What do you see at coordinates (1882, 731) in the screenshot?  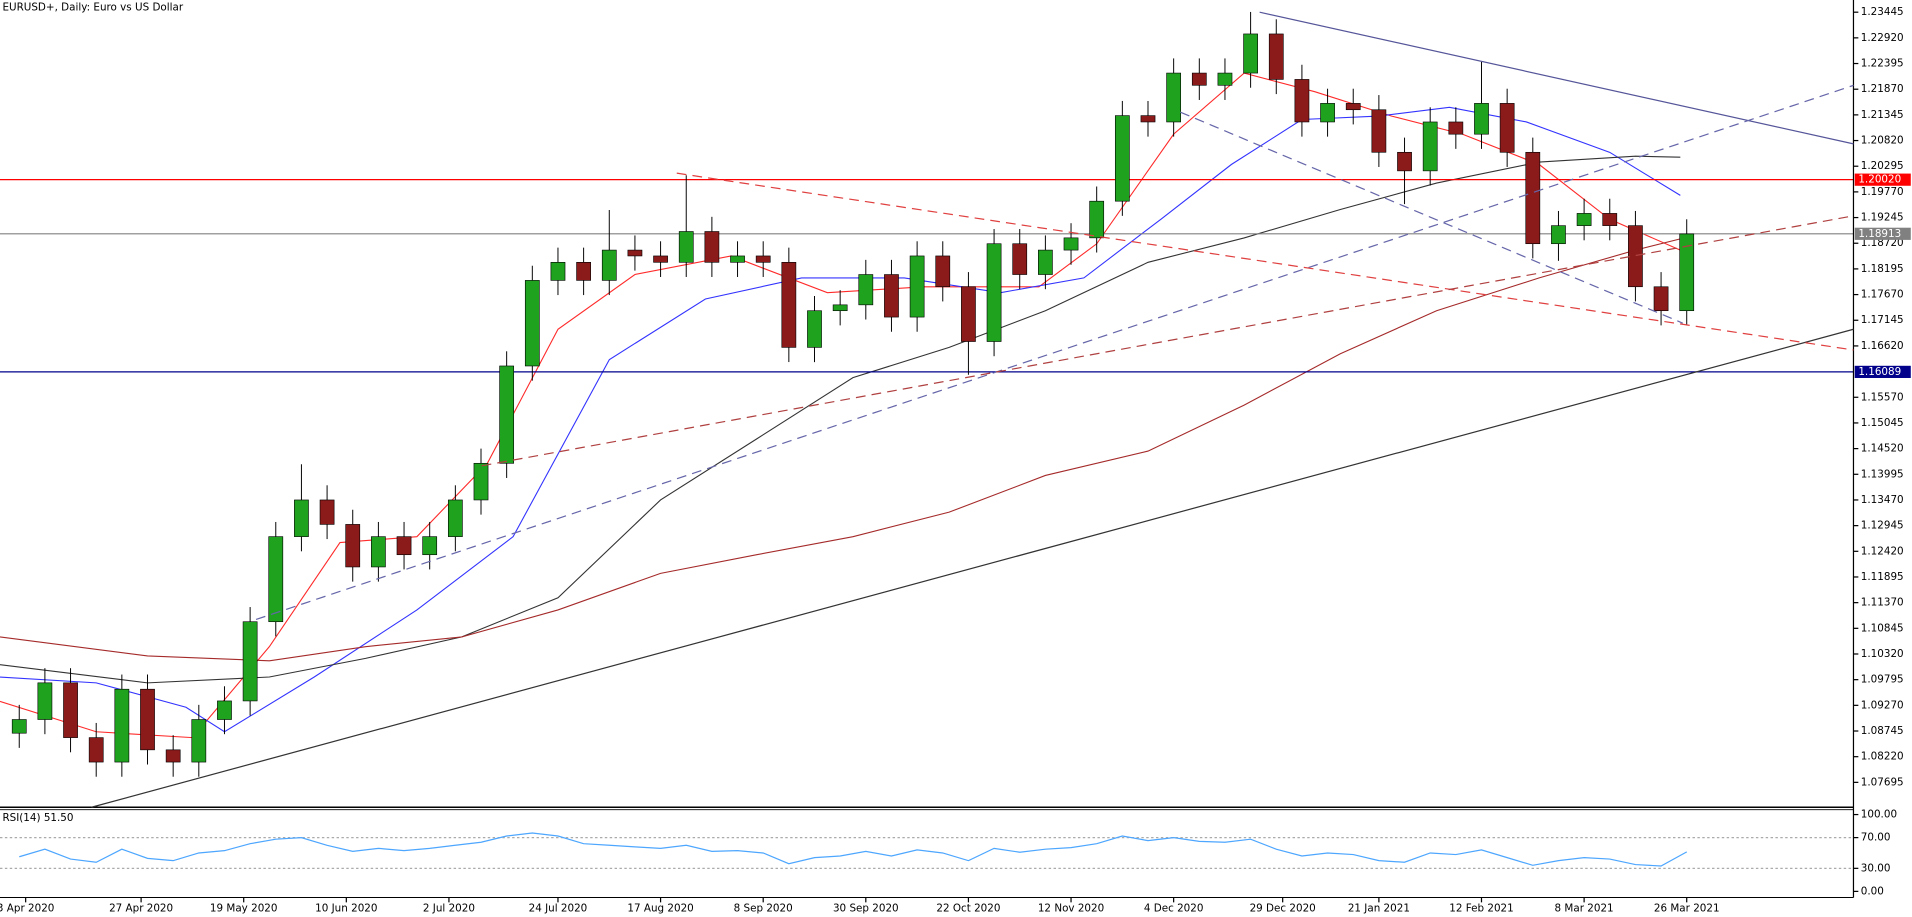 I see `y-tick-label: 1.08745` at bounding box center [1882, 731].